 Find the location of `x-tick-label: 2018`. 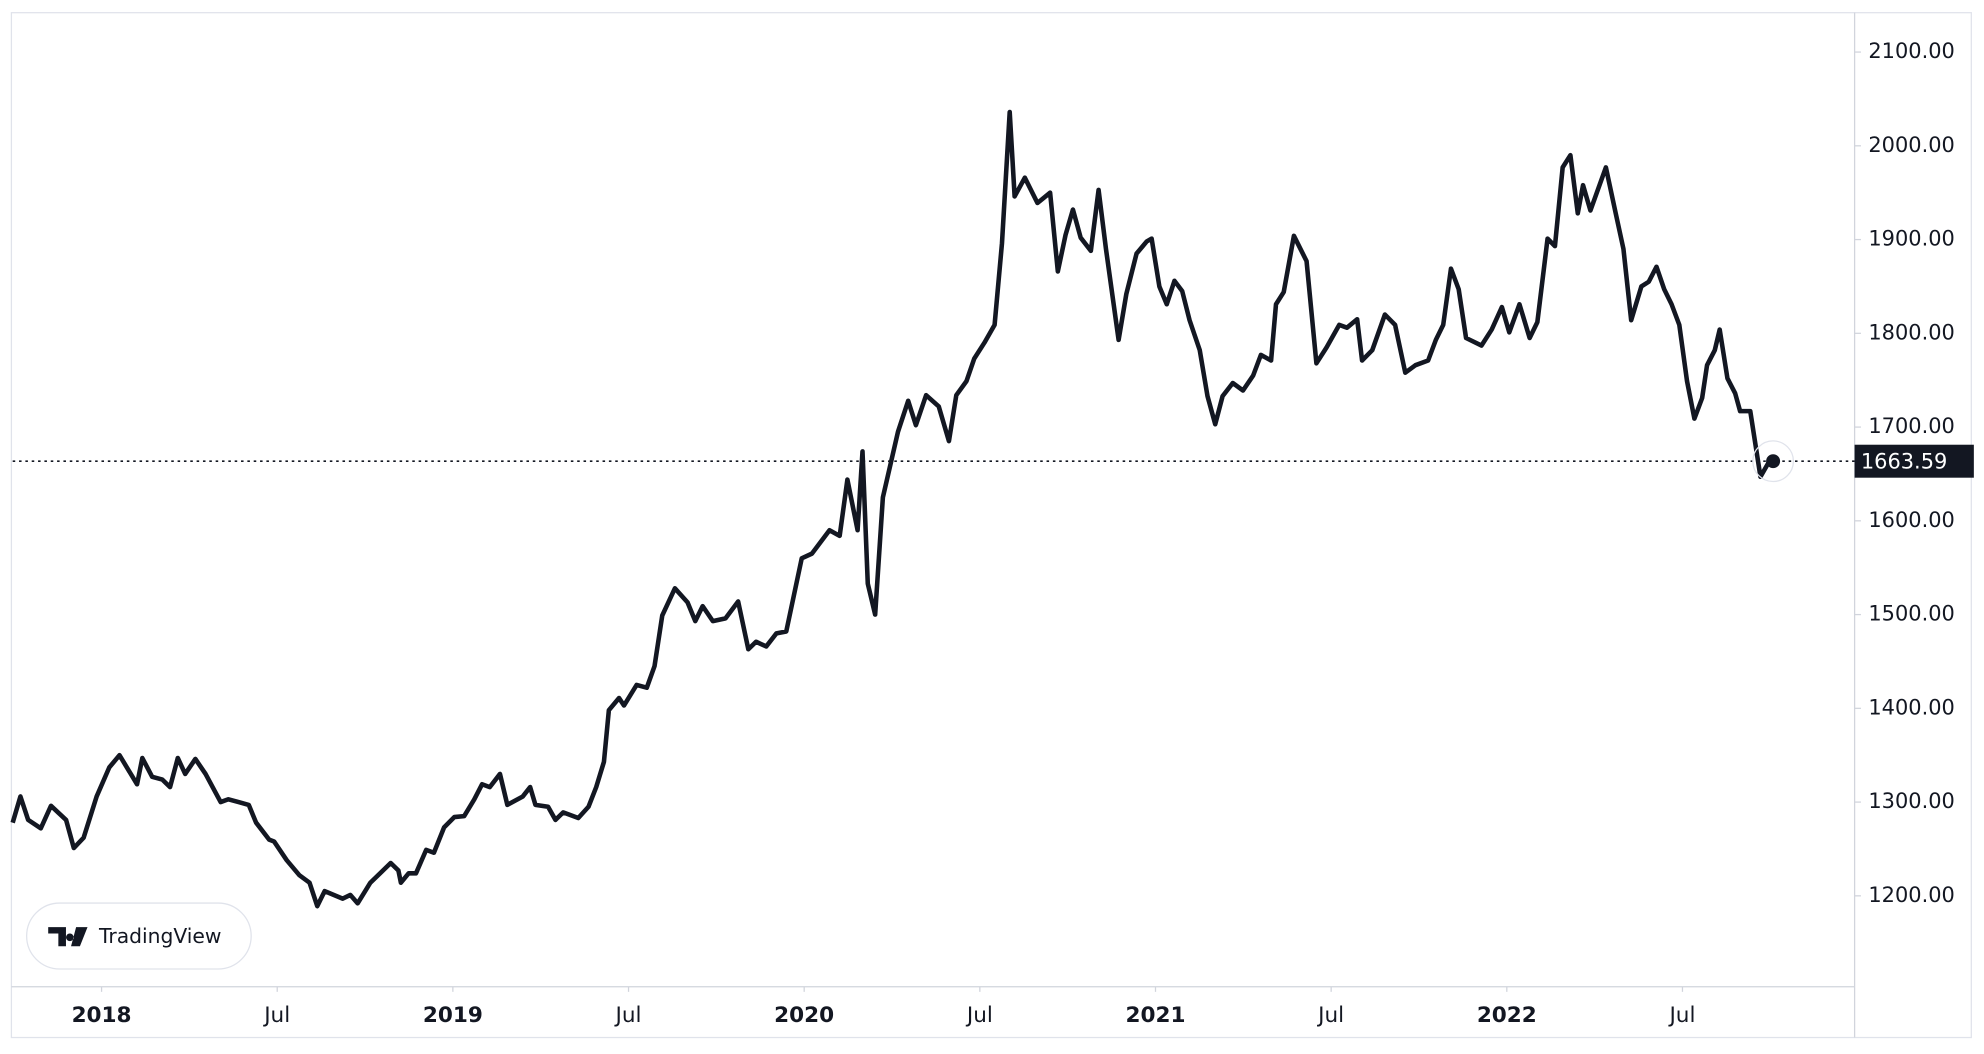

x-tick-label: 2018 is located at coordinates (102, 1015).